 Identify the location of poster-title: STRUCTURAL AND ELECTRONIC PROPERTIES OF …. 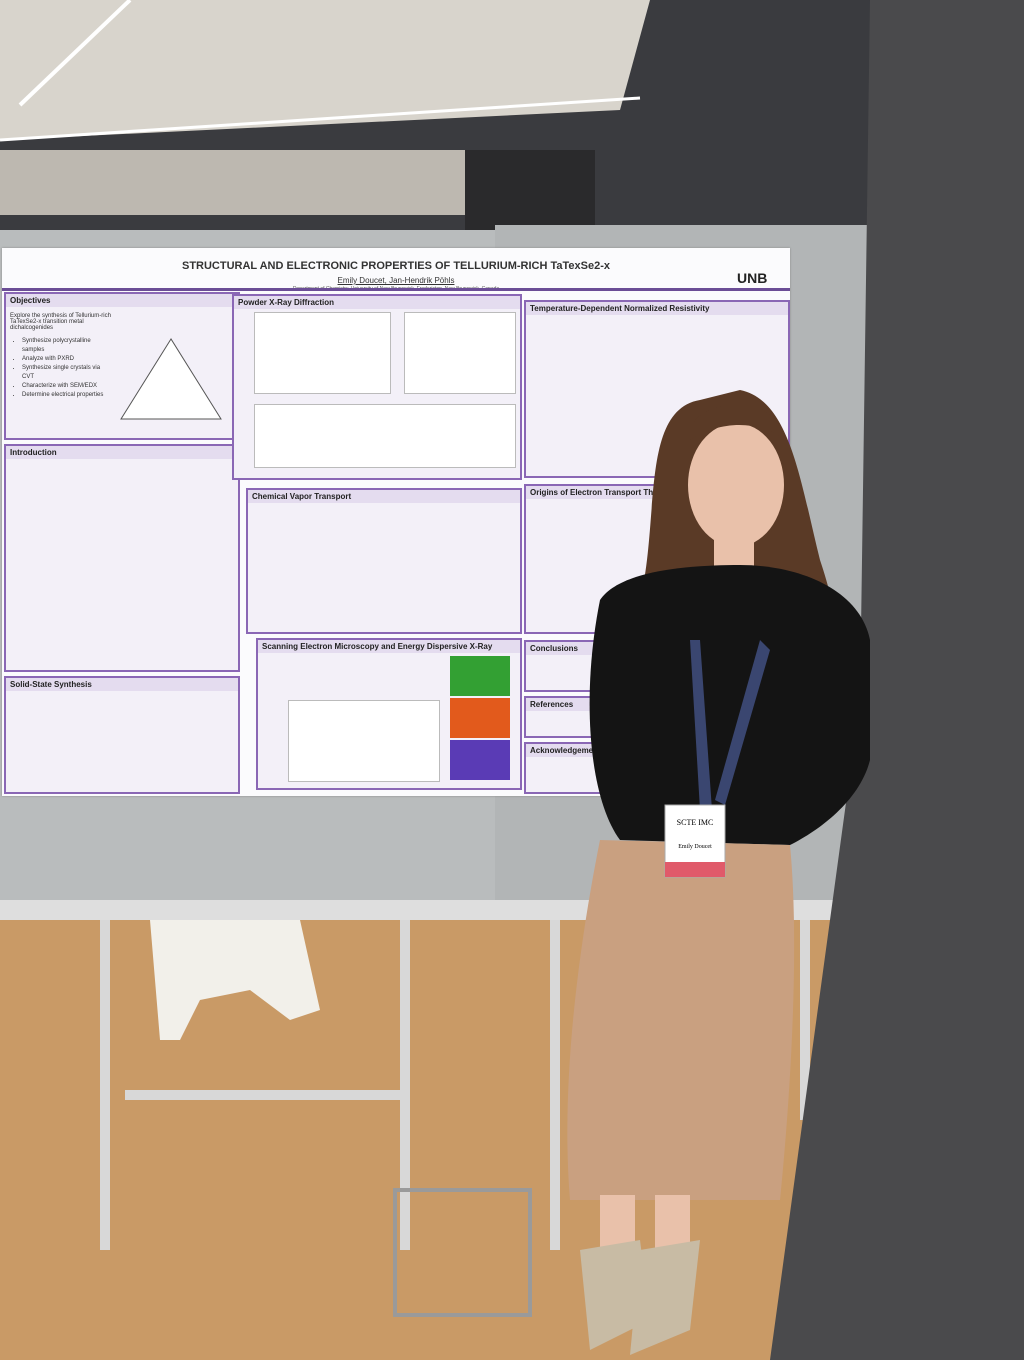
(395, 266).